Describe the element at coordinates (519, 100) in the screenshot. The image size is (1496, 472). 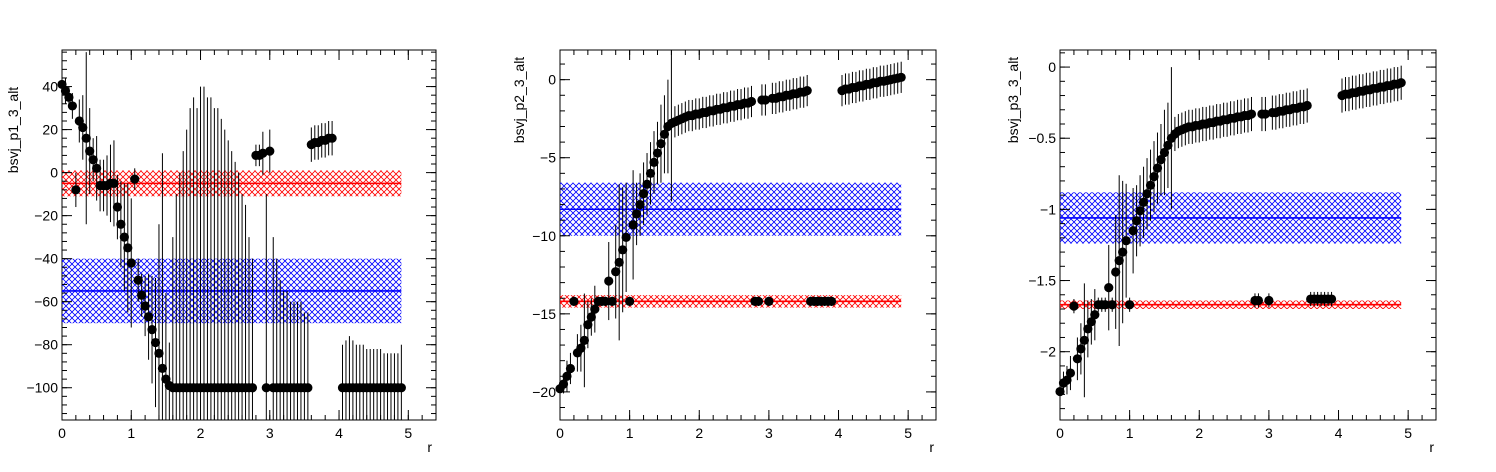
I see `panel-2-ylabel: bsvj_p2_3_alt` at that location.